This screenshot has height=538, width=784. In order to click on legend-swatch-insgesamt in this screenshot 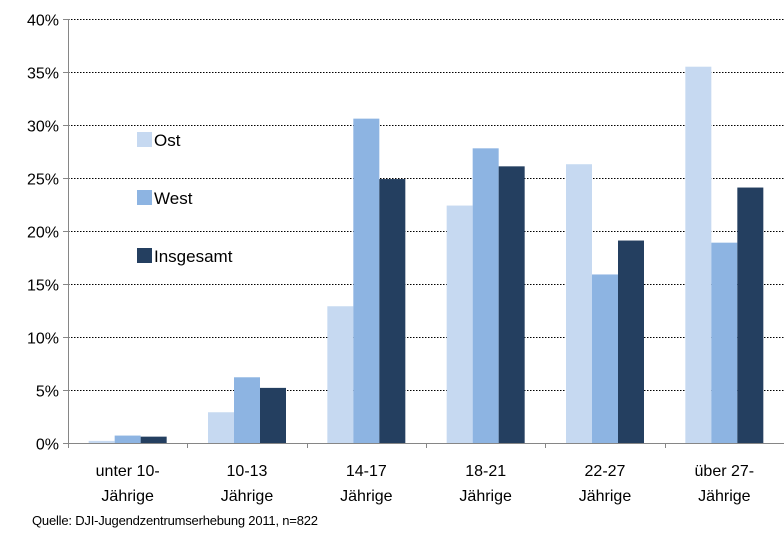, I will do `click(144, 255)`.